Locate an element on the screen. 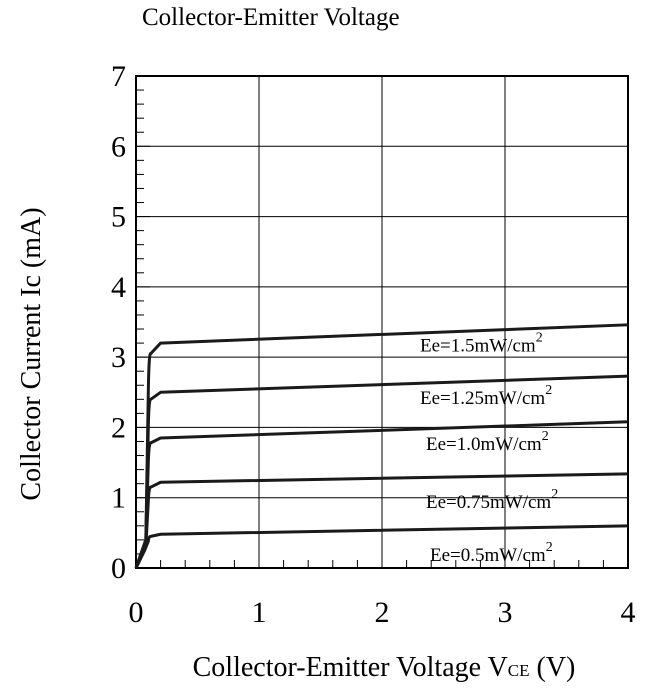 This screenshot has height=694, width=648. x-tick-labels: 0 1 2 3 4 is located at coordinates (382, 612).